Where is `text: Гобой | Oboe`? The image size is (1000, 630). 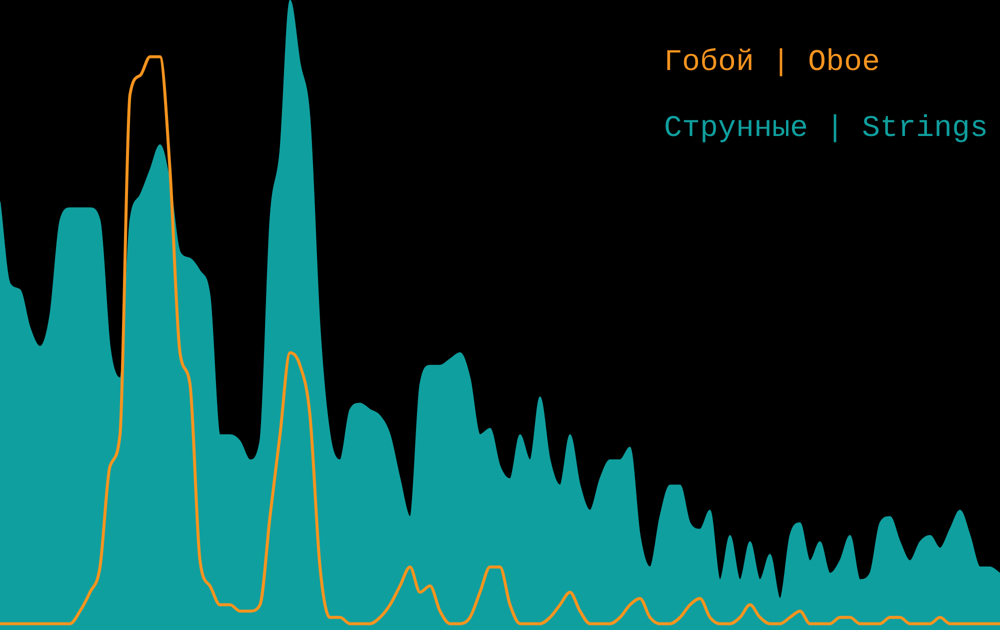
text: Гобой | Oboe is located at coordinates (772, 63).